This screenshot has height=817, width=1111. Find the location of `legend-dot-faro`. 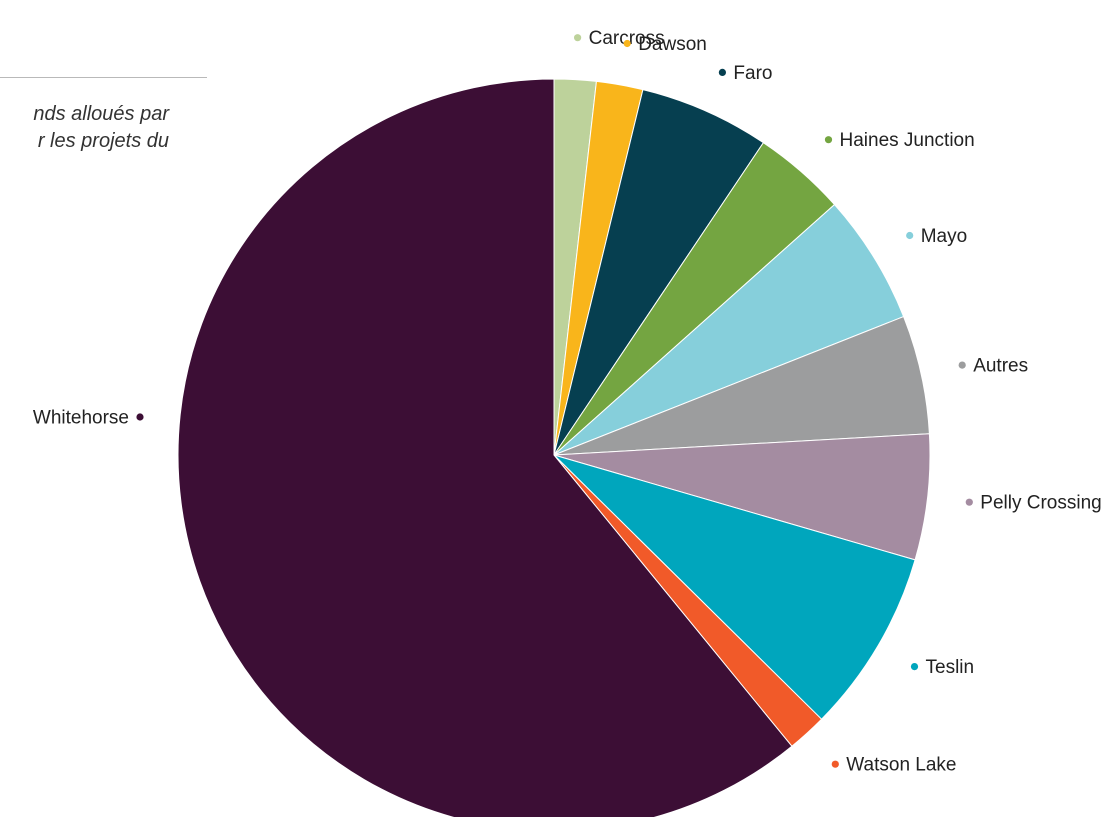

legend-dot-faro is located at coordinates (722, 72).